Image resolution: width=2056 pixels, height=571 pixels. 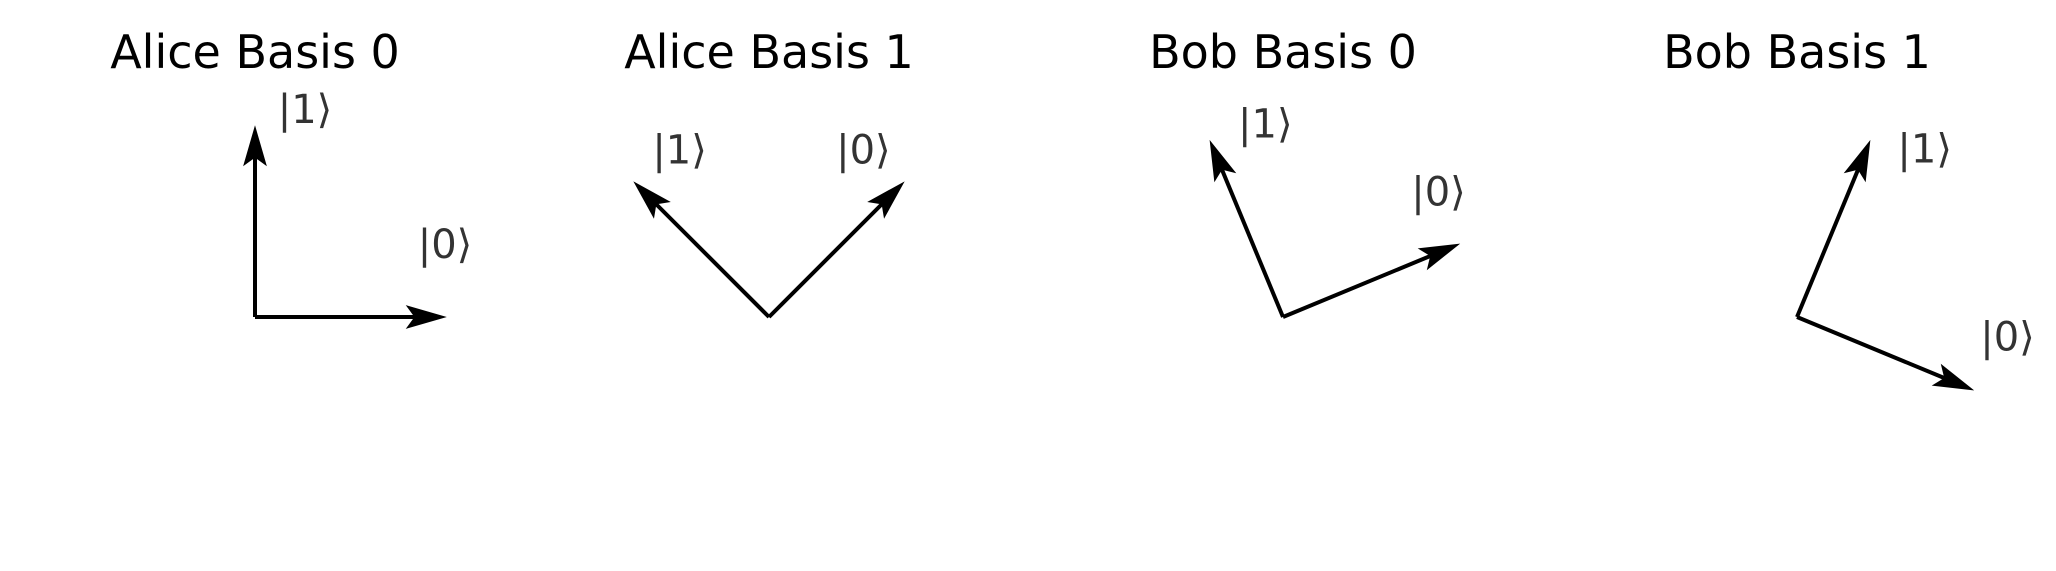 I want to click on panel-title: Bob Basis 1, so click(x=1797, y=52).